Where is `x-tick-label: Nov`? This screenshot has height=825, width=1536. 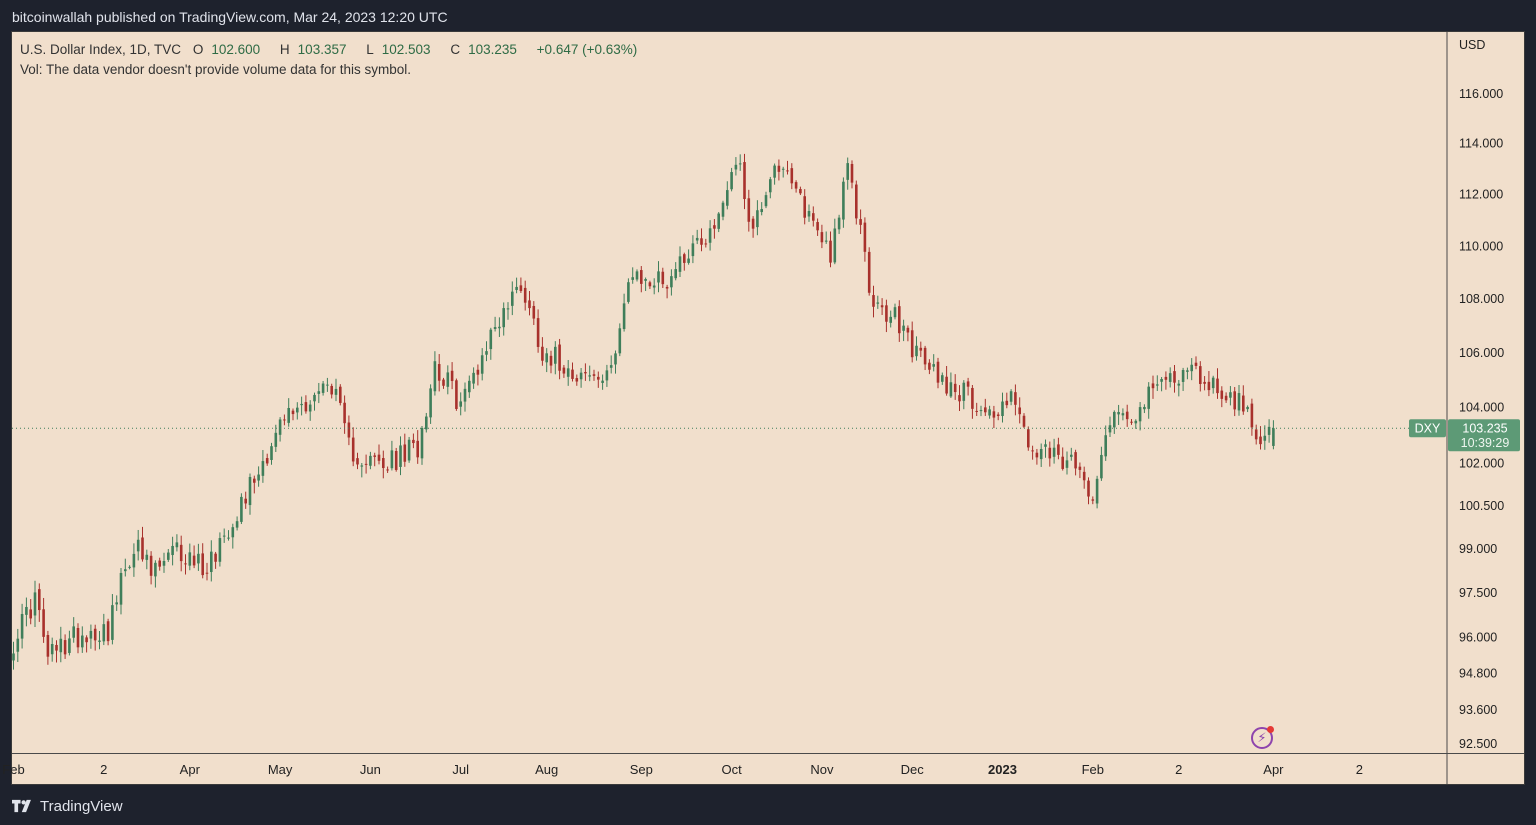 x-tick-label: Nov is located at coordinates (822, 769).